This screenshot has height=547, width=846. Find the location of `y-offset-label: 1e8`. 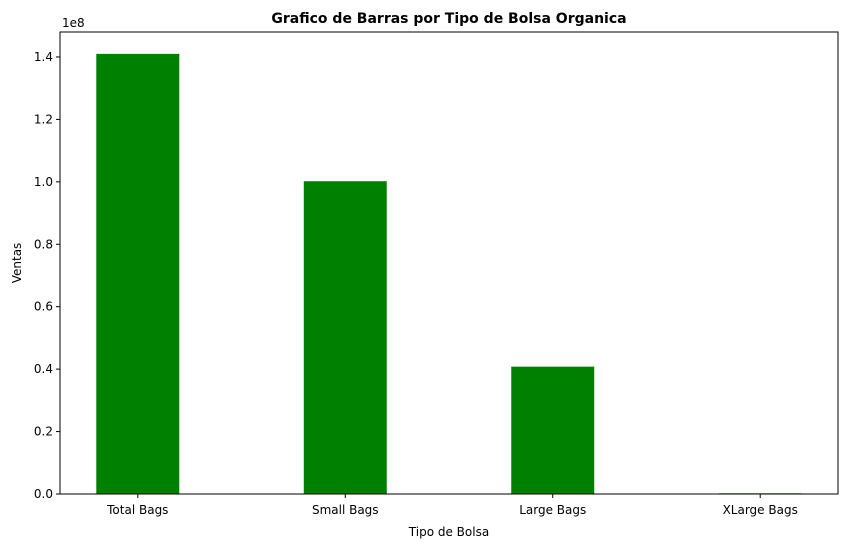

y-offset-label: 1e8 is located at coordinates (73, 23).